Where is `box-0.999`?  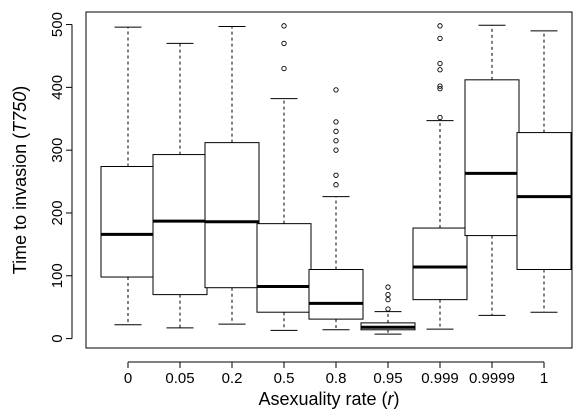
box-0.999 is located at coordinates (440, 176).